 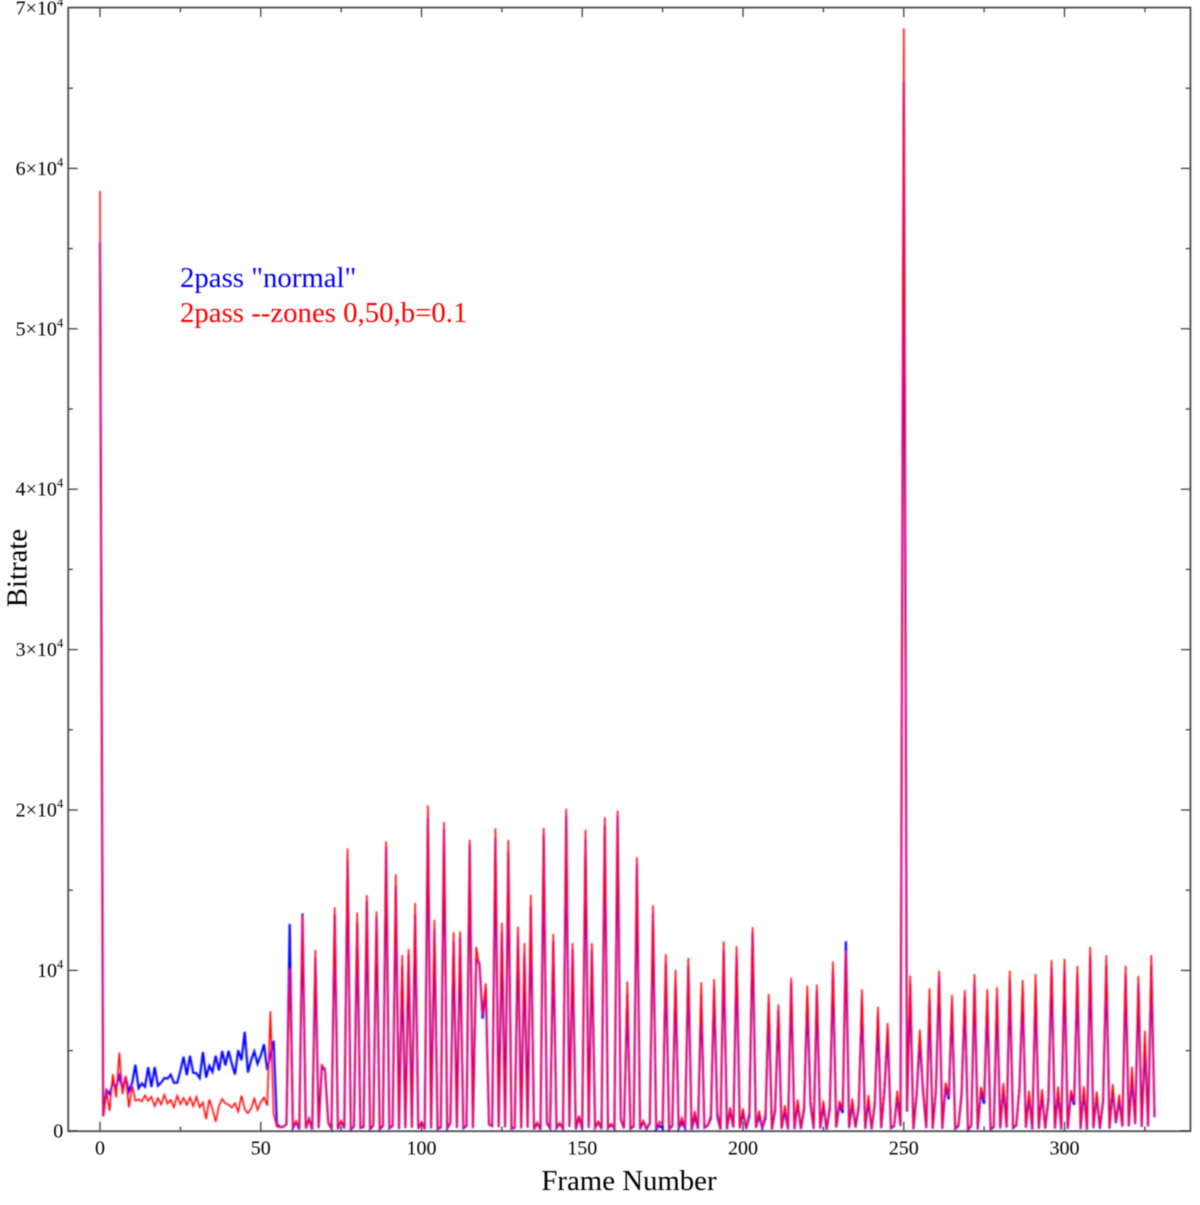 What do you see at coordinates (904, 1149) in the screenshot?
I see `svg-text: 250` at bounding box center [904, 1149].